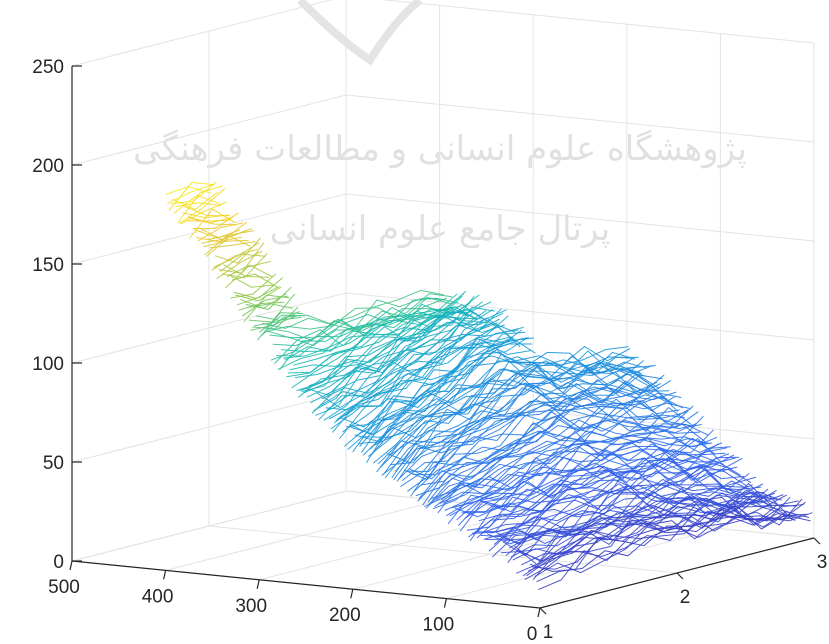 Image resolution: width=829 pixels, height=644 pixels. I want to click on z-tick-label: 150, so click(48, 265).